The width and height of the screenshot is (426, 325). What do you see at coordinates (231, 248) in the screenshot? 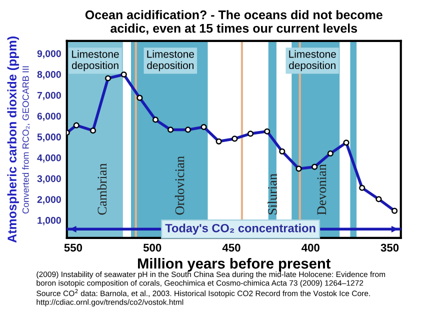
I see `x-tick-label: 450` at bounding box center [231, 248].